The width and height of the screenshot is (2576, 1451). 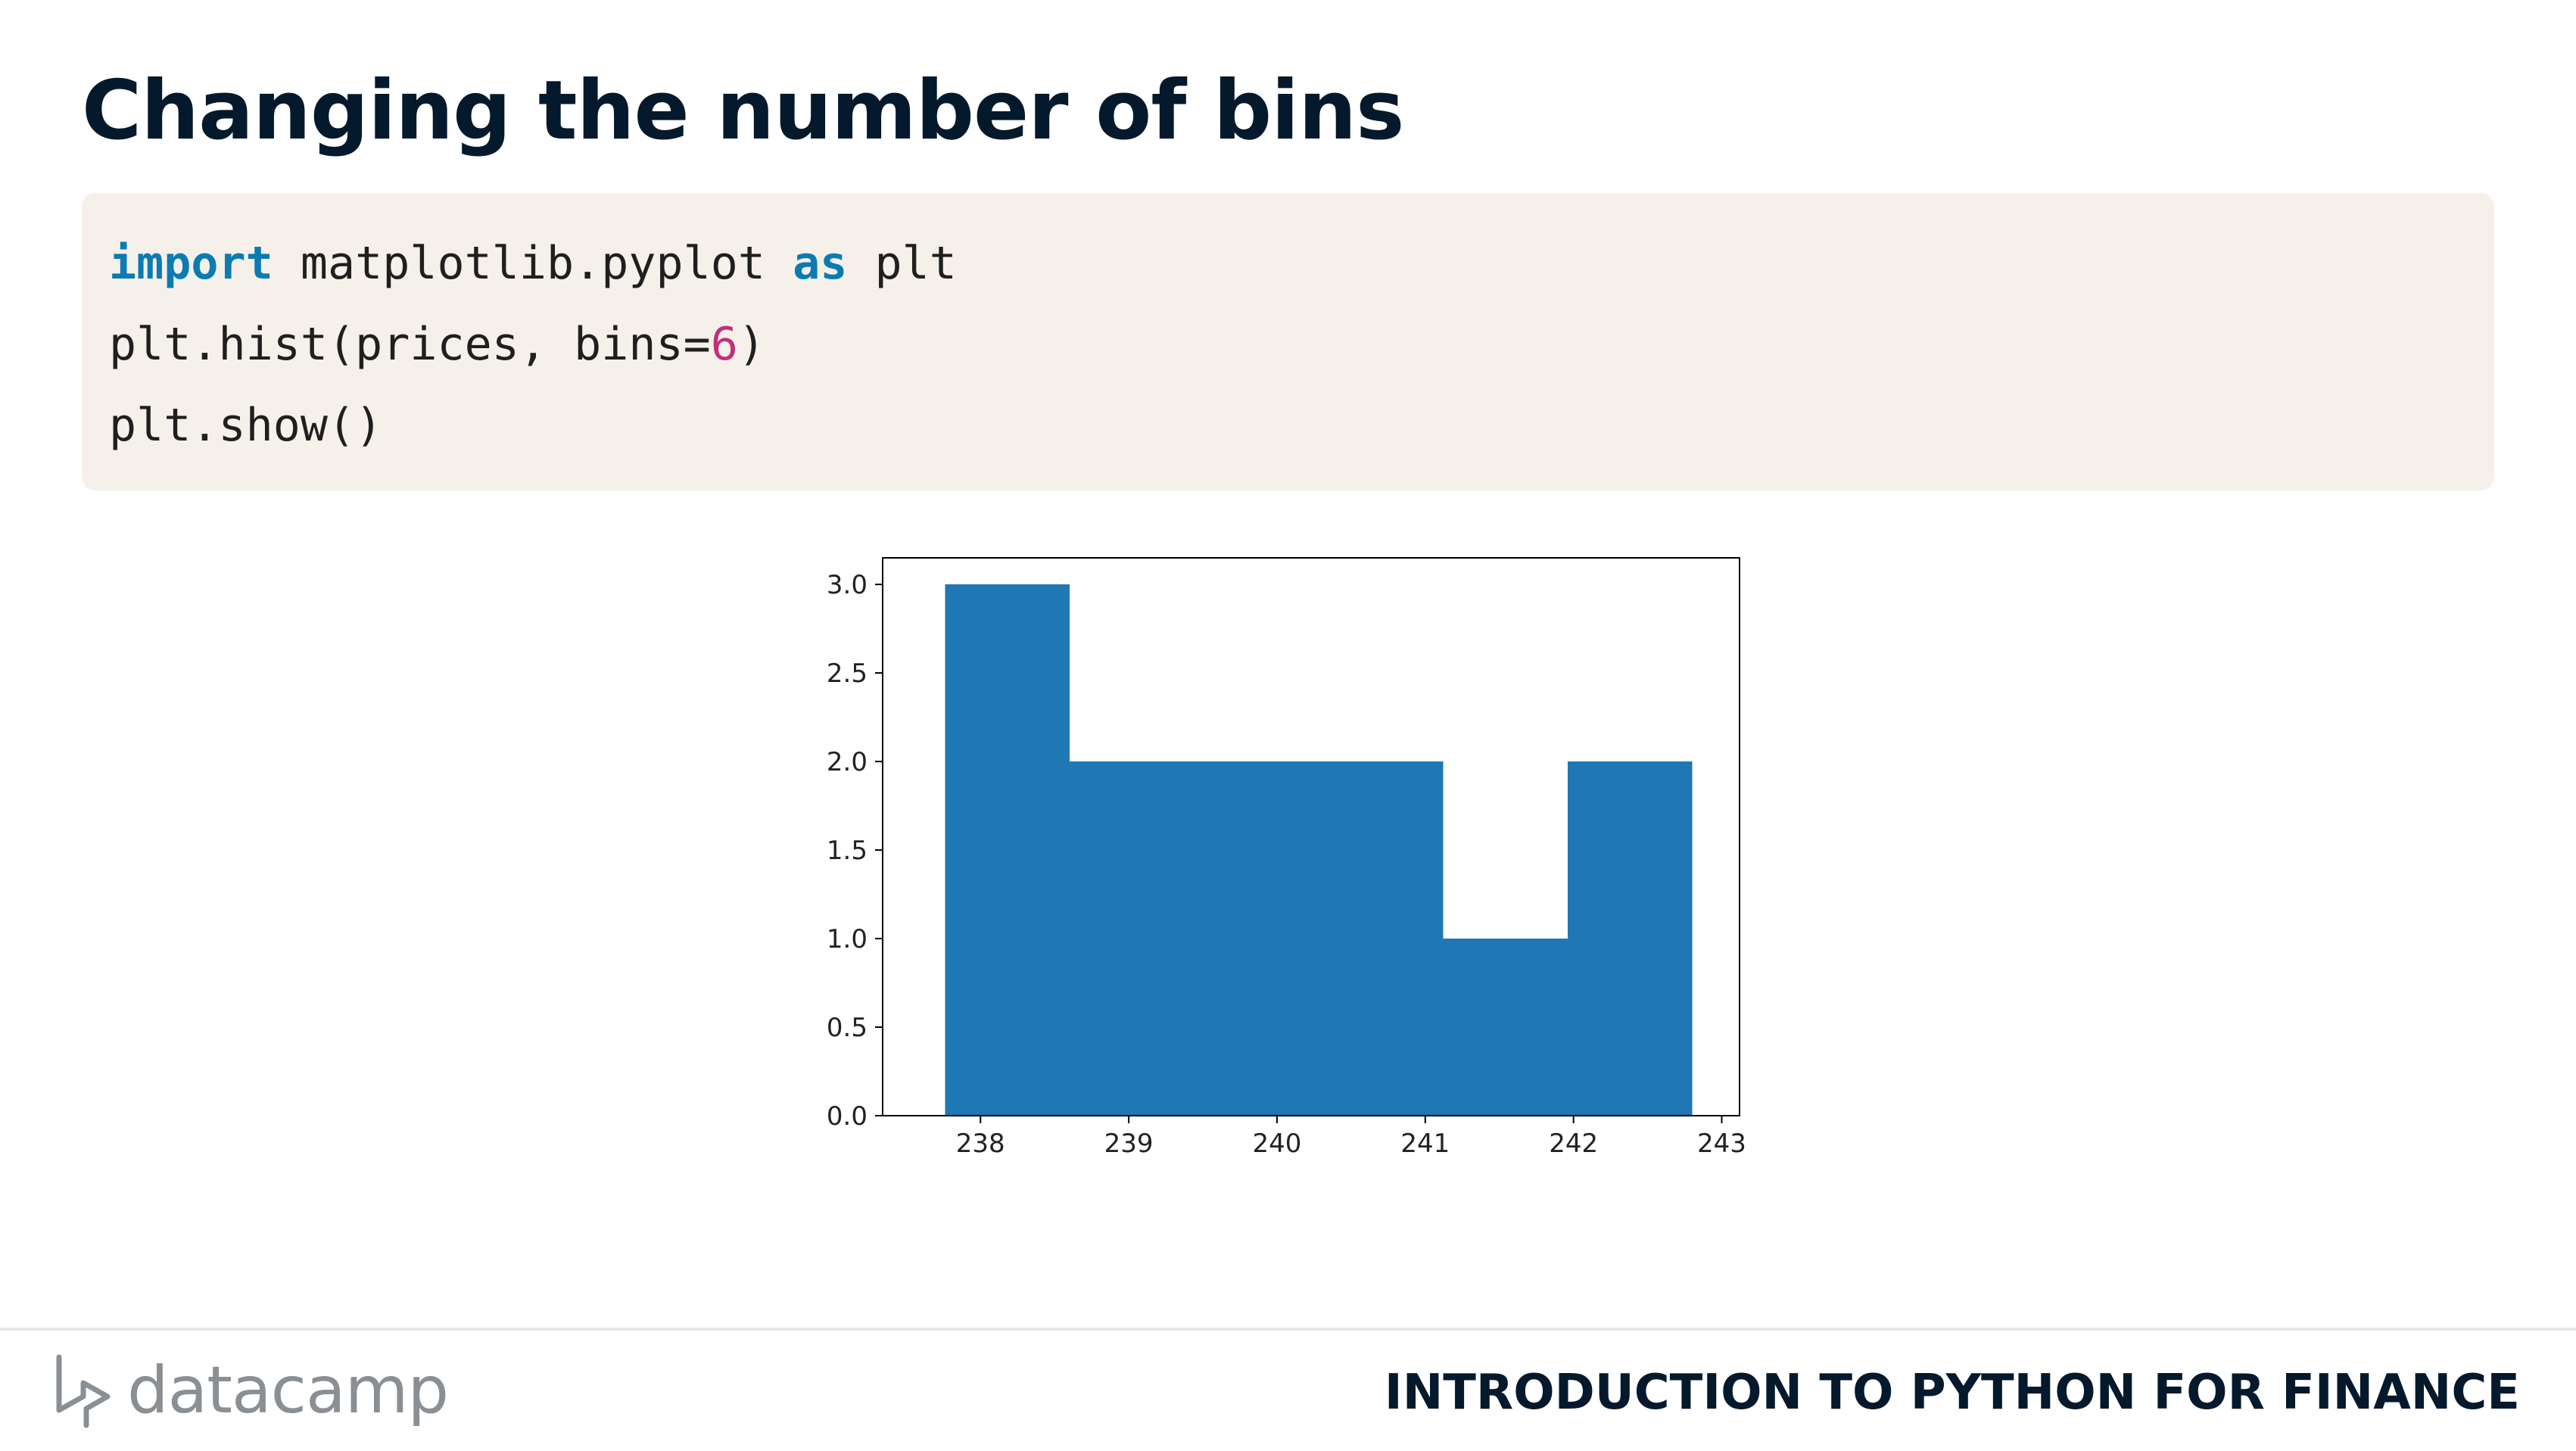 What do you see at coordinates (1301, 425) in the screenshot?
I see `code-line-show: plt.show()` at bounding box center [1301, 425].